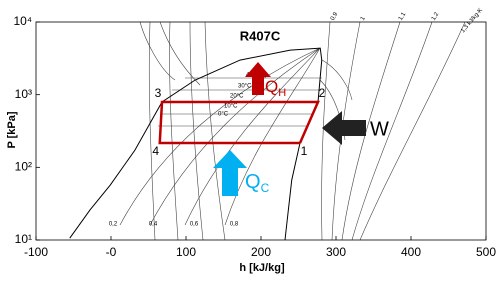 This screenshot has height=293, width=500. I want to click on chart-title: R407C, so click(260, 35).